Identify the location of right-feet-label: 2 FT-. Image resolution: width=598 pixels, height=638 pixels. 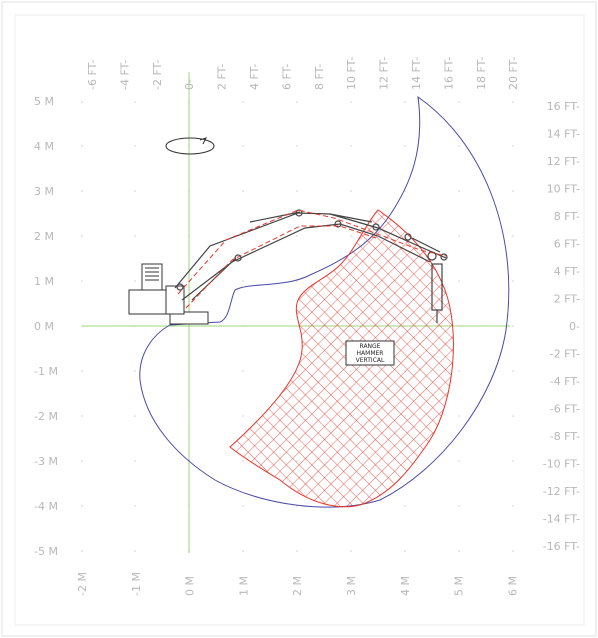
(567, 299).